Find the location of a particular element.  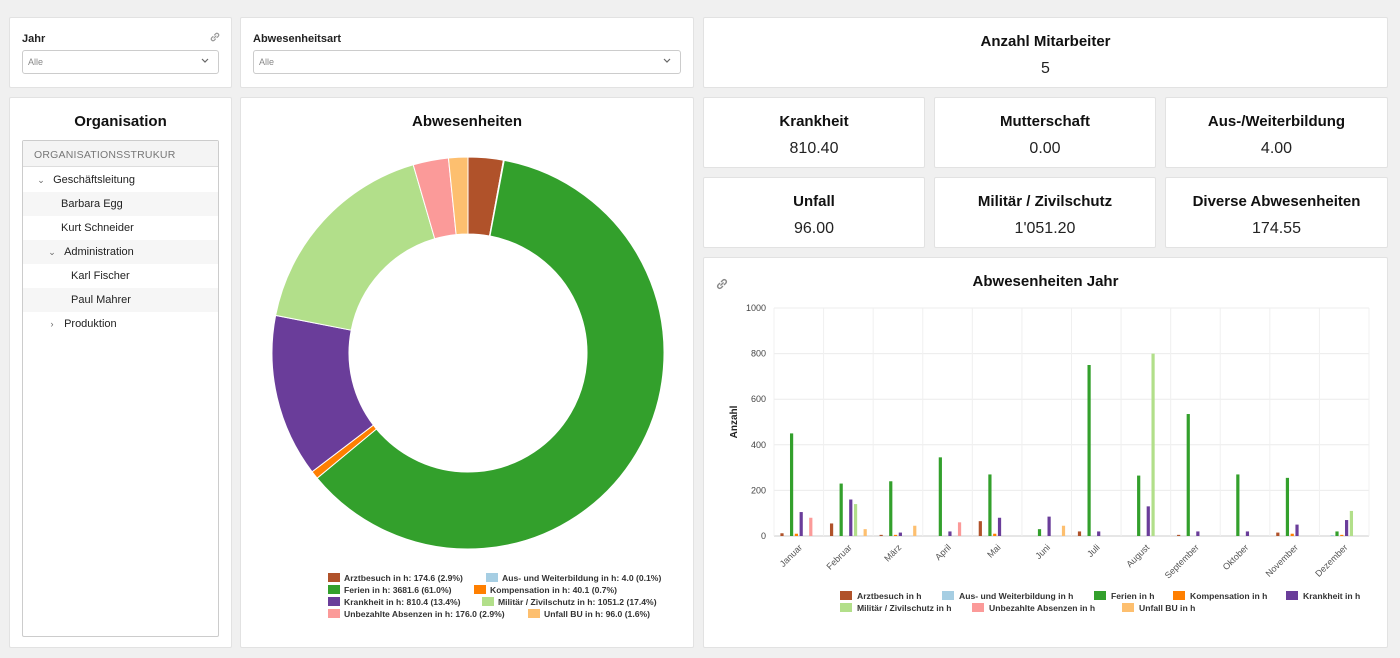

legend-item: Aus- und Weiterbildung in h: 4.0 (0.1%) is located at coordinates (573, 578).